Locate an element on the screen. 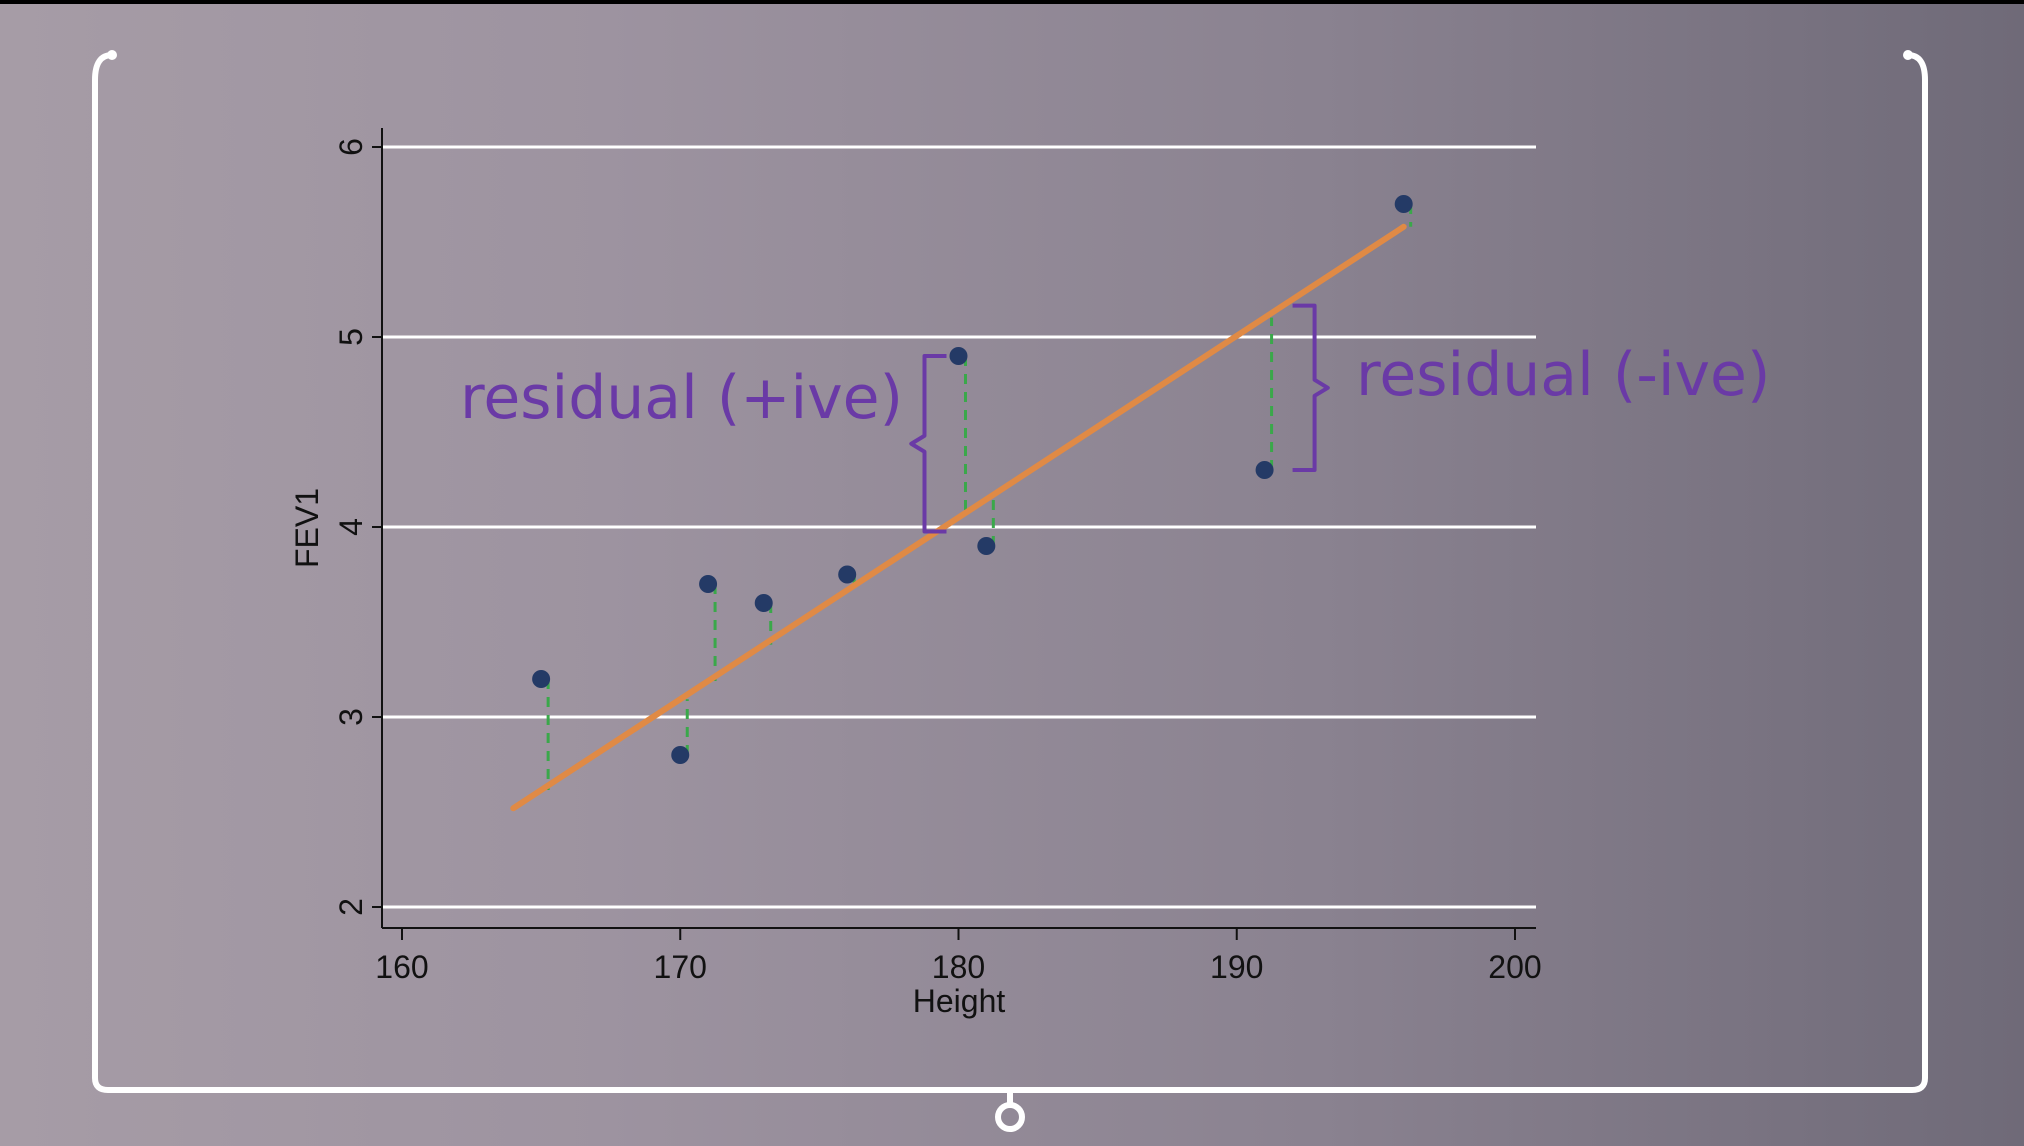 The image size is (2024, 1146). brace-positive is located at coordinates (928, 444).